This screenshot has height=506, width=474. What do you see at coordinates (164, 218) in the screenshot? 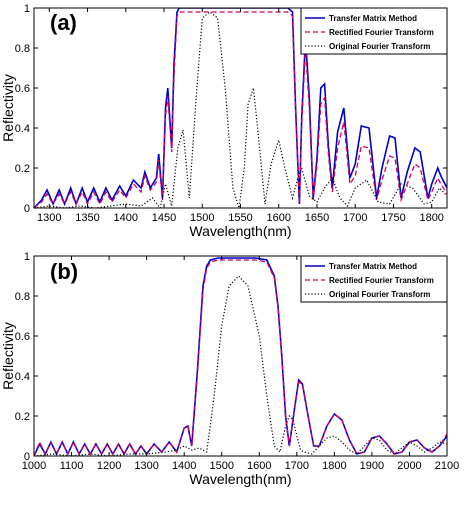
I see `x-tick-label: 1450` at bounding box center [164, 218].